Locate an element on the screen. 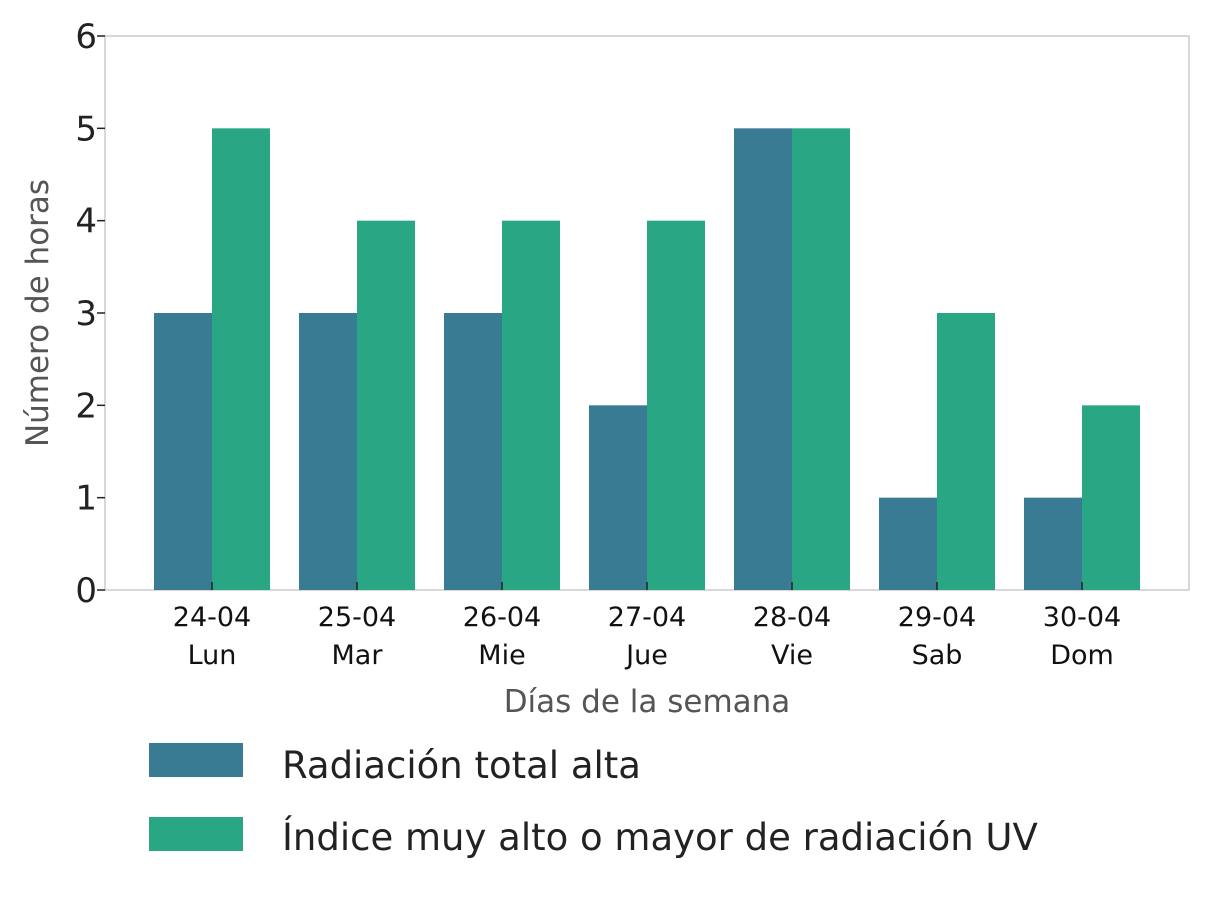 This screenshot has width=1209, height=899. x-tick-label-date: 24-04 is located at coordinates (212, 617).